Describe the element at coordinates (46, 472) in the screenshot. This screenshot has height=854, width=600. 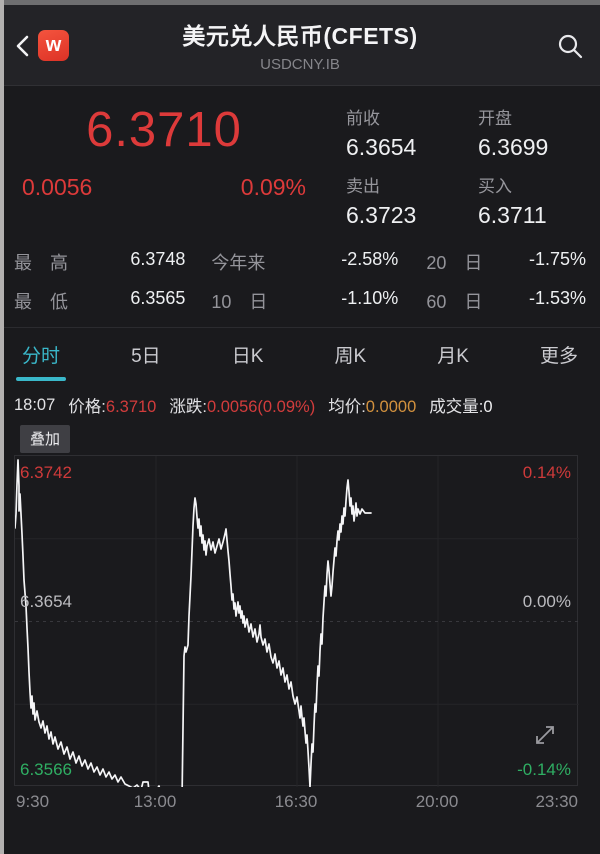
I see `yaxis-high-label: 6.3742` at that location.